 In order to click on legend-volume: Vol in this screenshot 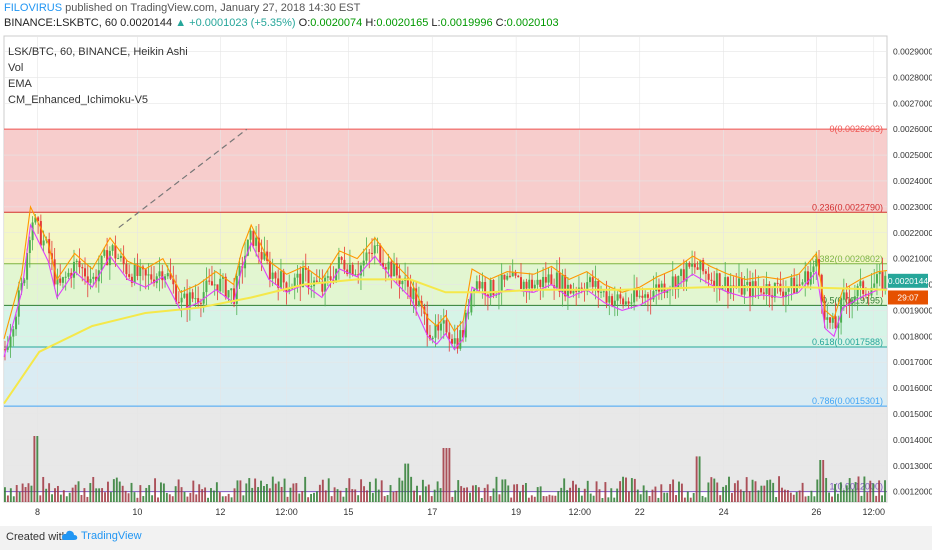, I will do `click(16, 68)`.